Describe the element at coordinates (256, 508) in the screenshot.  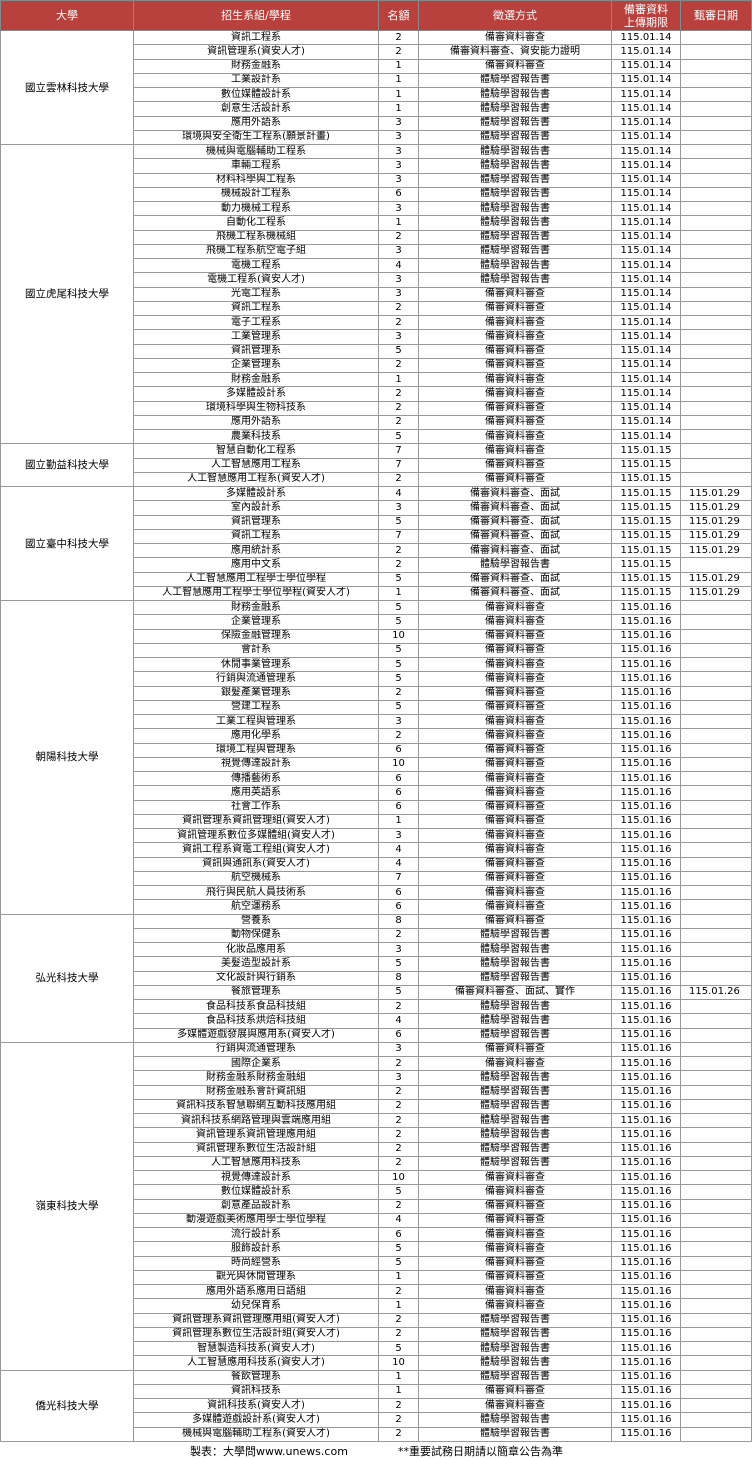
I see `department: 室內設計系` at that location.